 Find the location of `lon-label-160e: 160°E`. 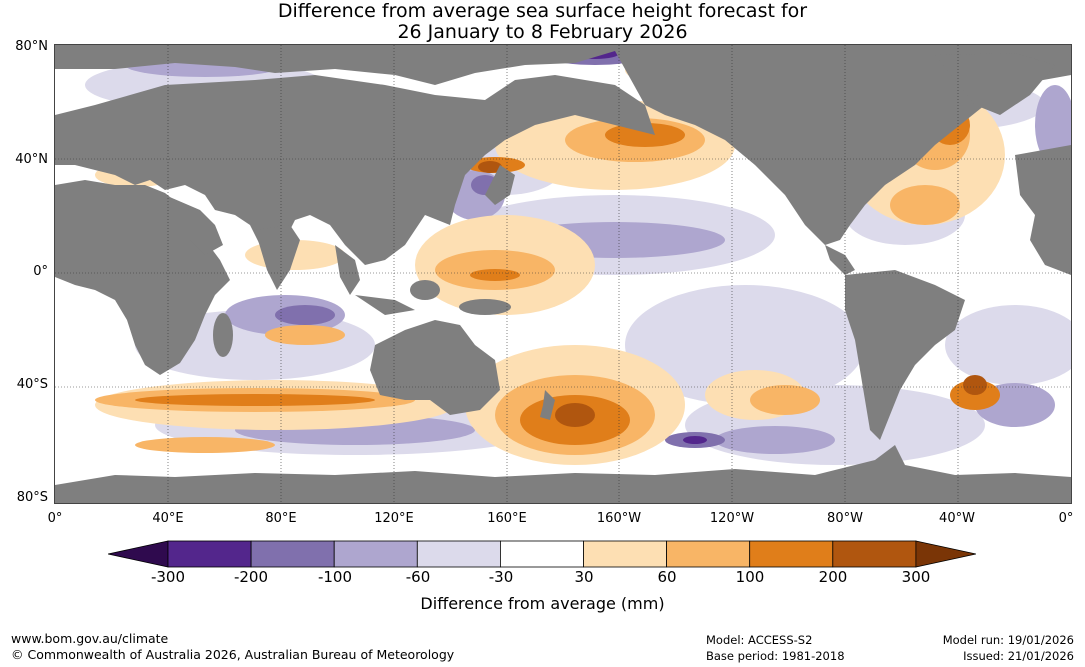

lon-label-160e: 160°E is located at coordinates (507, 518).